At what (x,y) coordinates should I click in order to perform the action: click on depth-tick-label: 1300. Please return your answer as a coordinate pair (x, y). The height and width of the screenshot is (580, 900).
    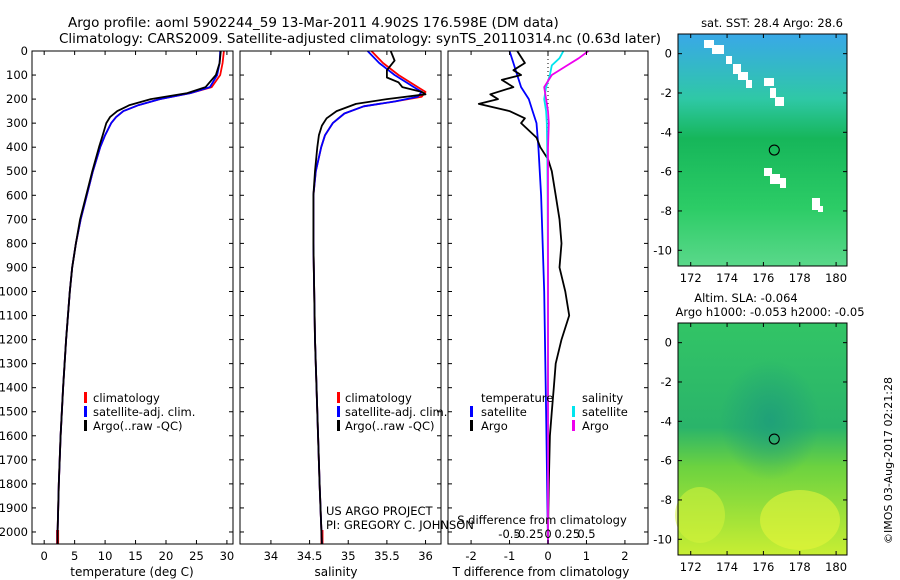
    Looking at the image, I should click on (14, 364).